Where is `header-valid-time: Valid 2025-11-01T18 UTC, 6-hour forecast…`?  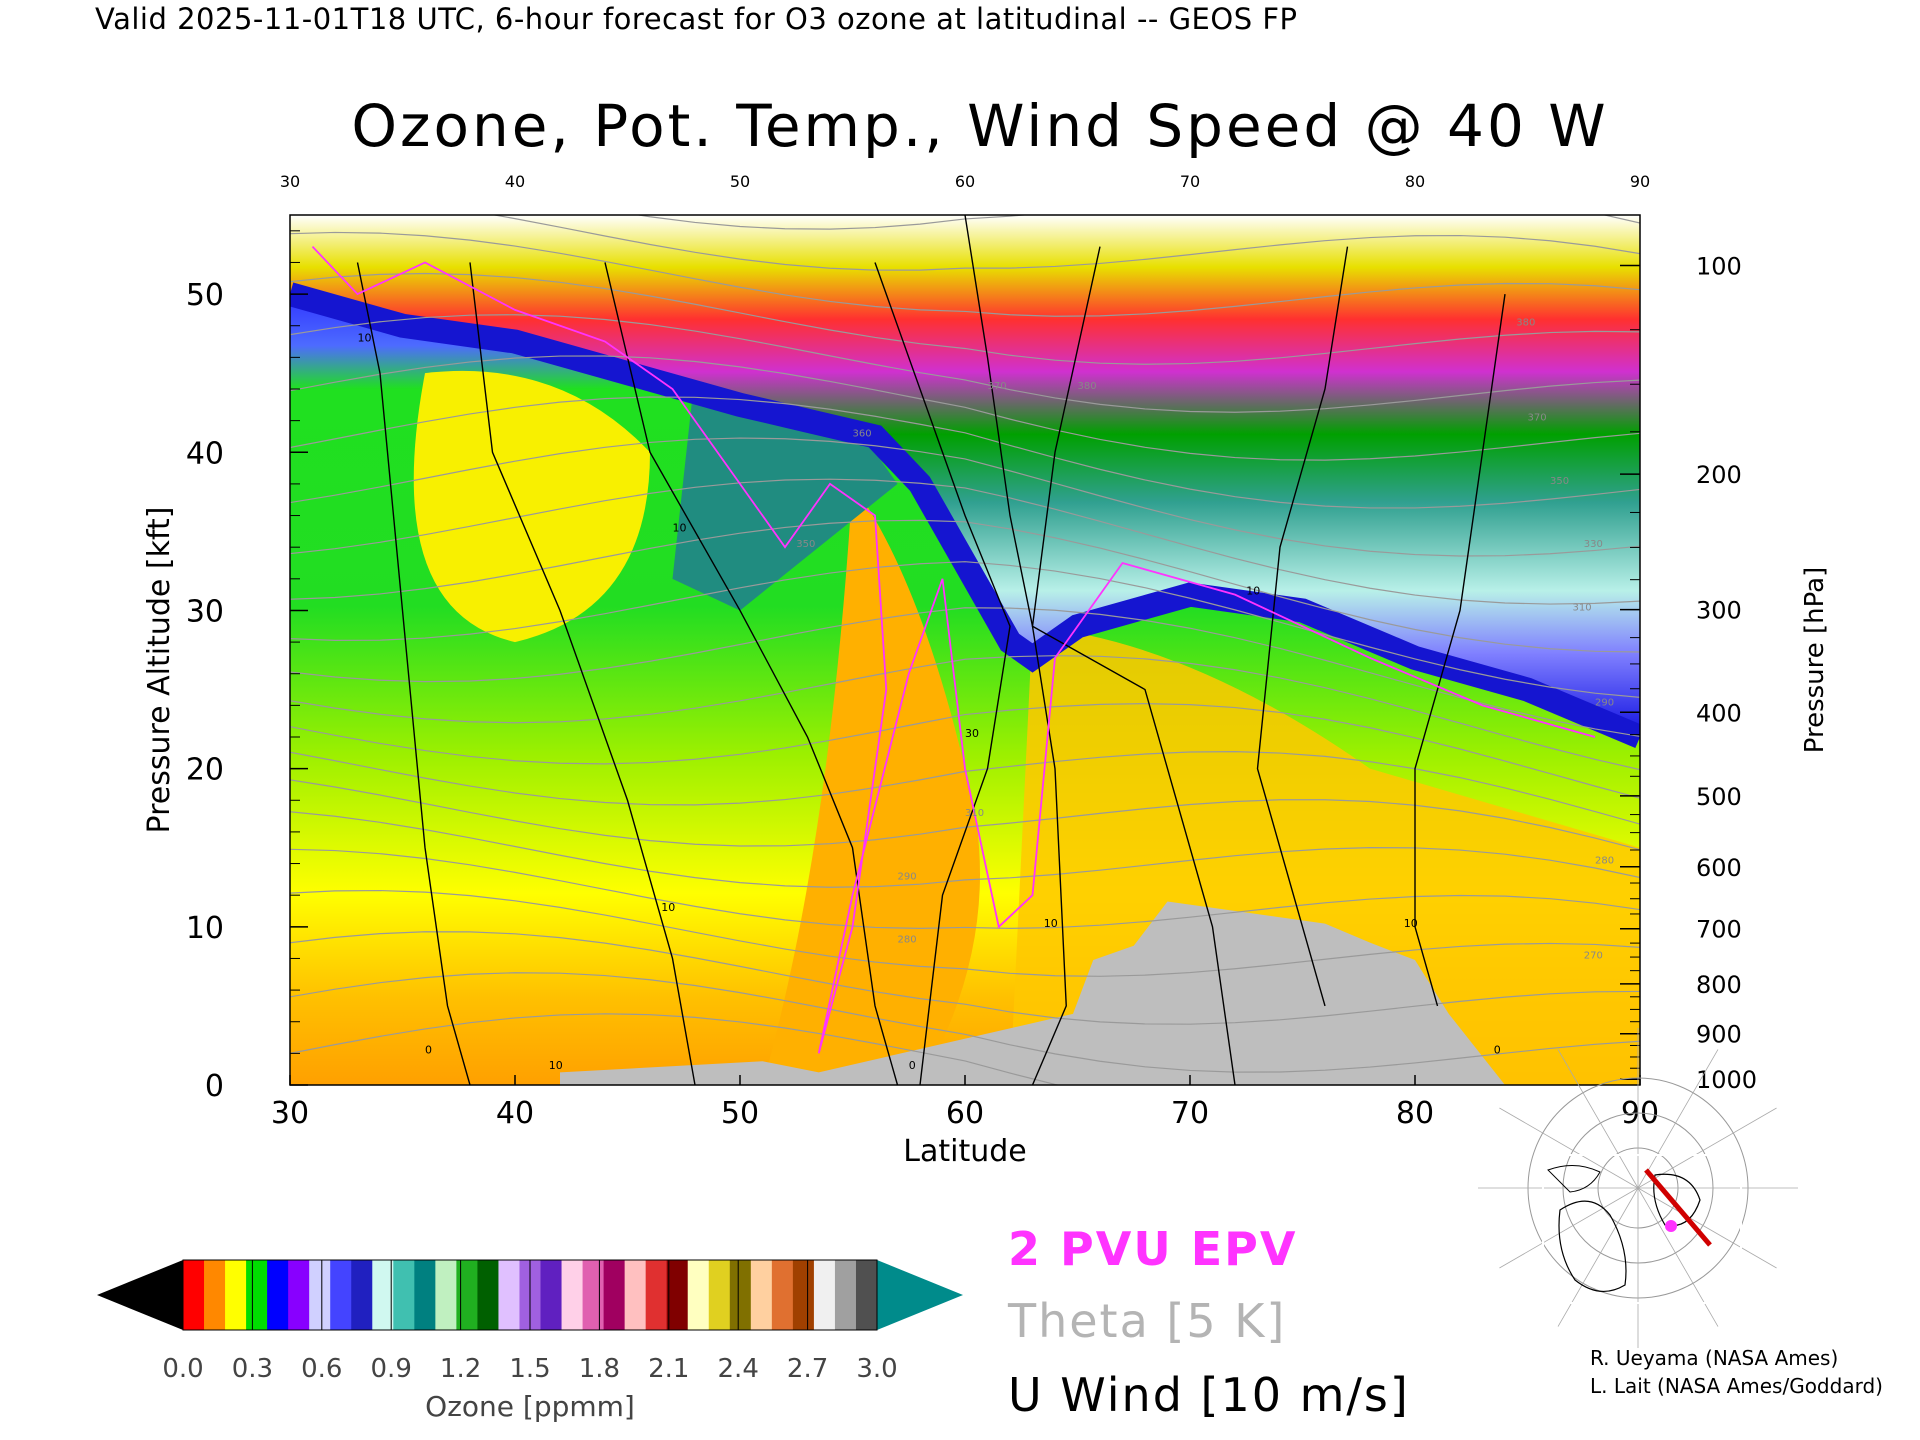
header-valid-time: Valid 2025-11-01T18 UTC, 6-hour forecast… is located at coordinates (696, 19).